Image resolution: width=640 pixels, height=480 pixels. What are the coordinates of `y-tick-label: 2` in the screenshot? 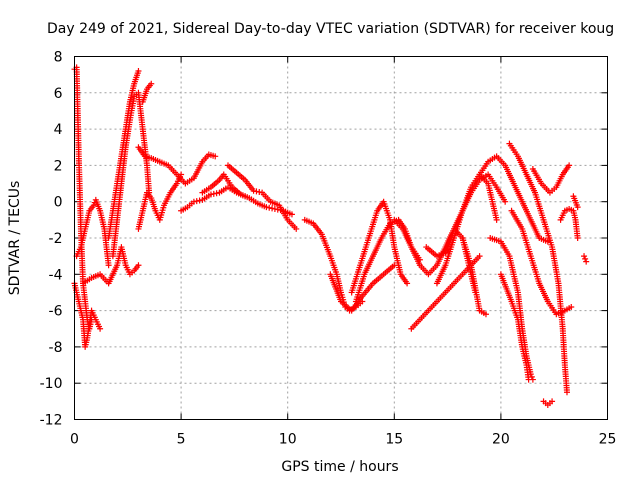 It's located at (58, 166).